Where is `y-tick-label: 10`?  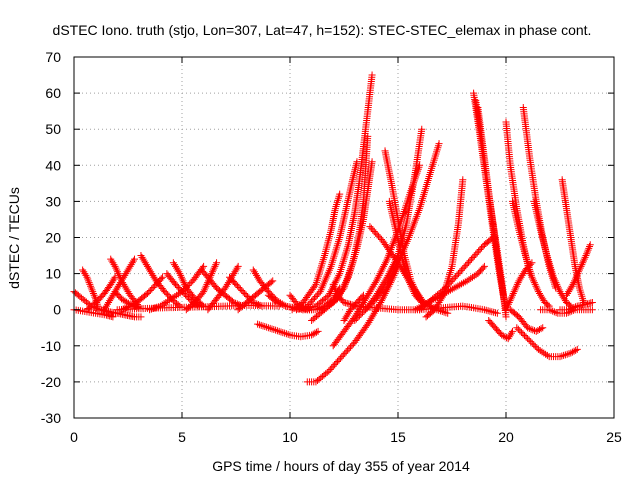
y-tick-label: 10 is located at coordinates (53, 274).